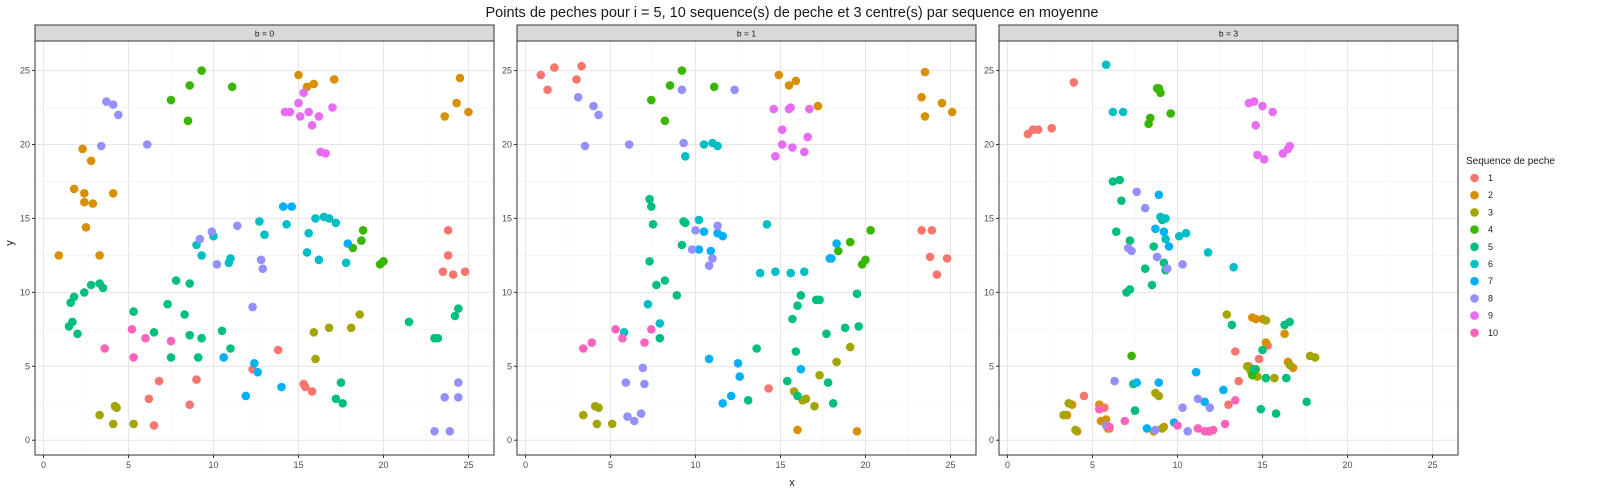 This screenshot has width=1600, height=500. What do you see at coordinates (1479, 230) in the screenshot?
I see `legend-item-4: 4` at bounding box center [1479, 230].